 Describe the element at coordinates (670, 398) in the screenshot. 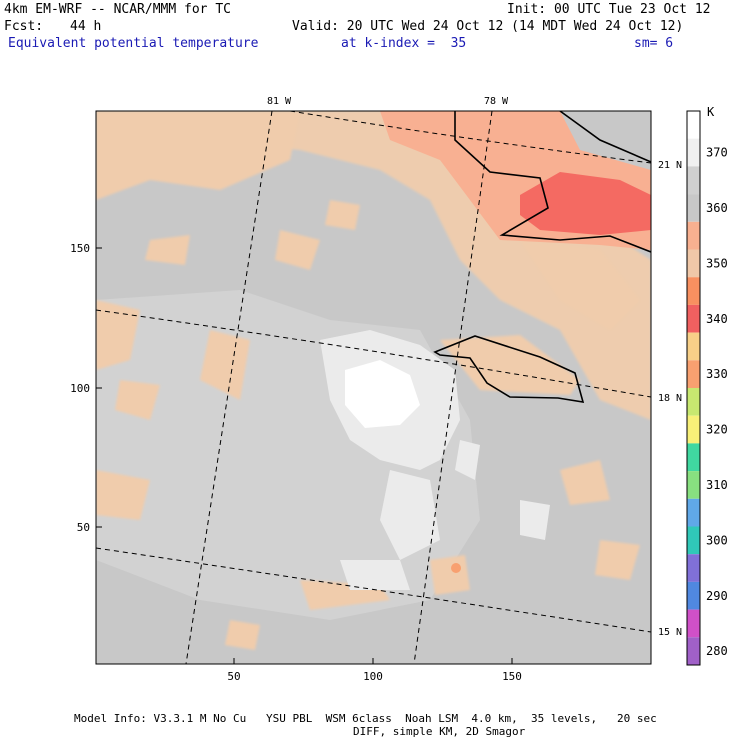

I see `lat-label-18n: 18 N` at that location.